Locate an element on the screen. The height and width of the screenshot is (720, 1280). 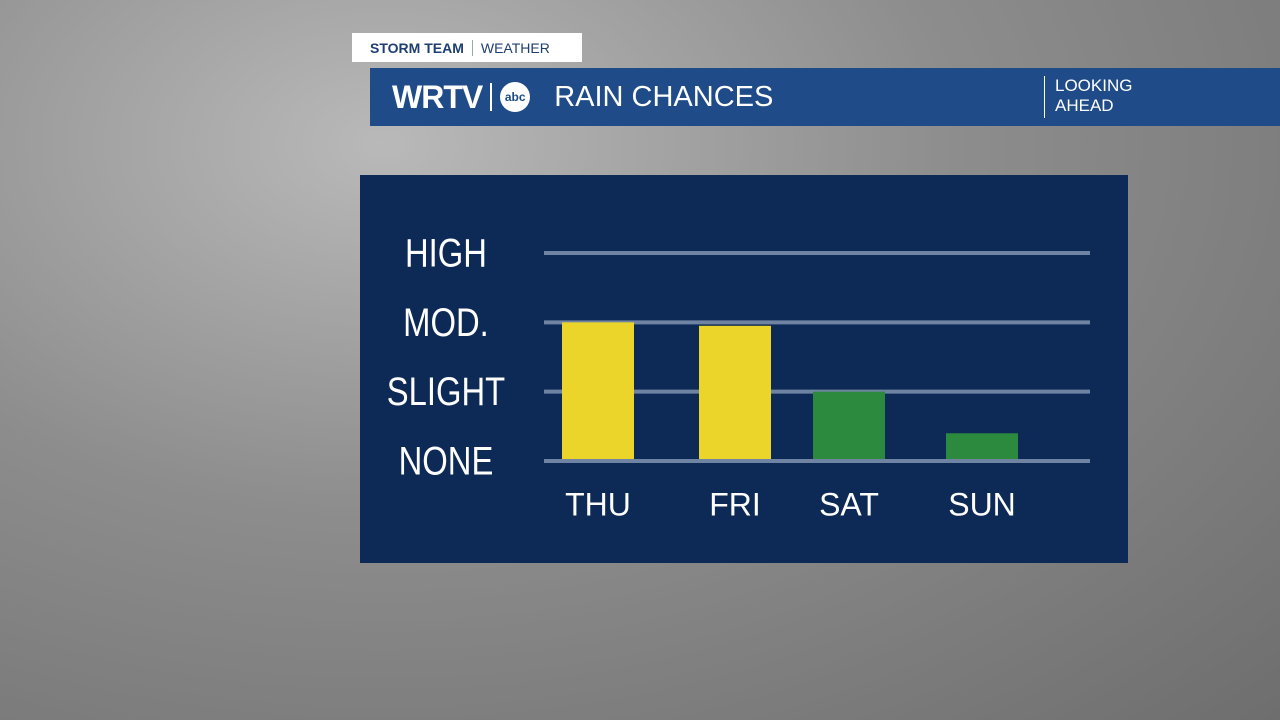
y-tick-label: SLIGHT is located at coordinates (446, 391).